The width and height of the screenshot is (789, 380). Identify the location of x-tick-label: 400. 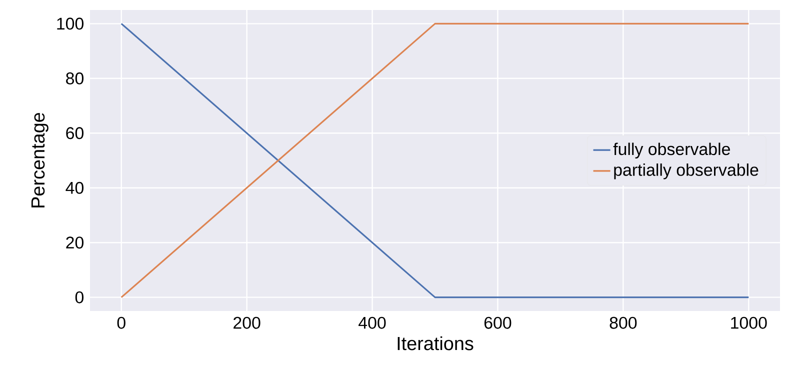
(372, 322).